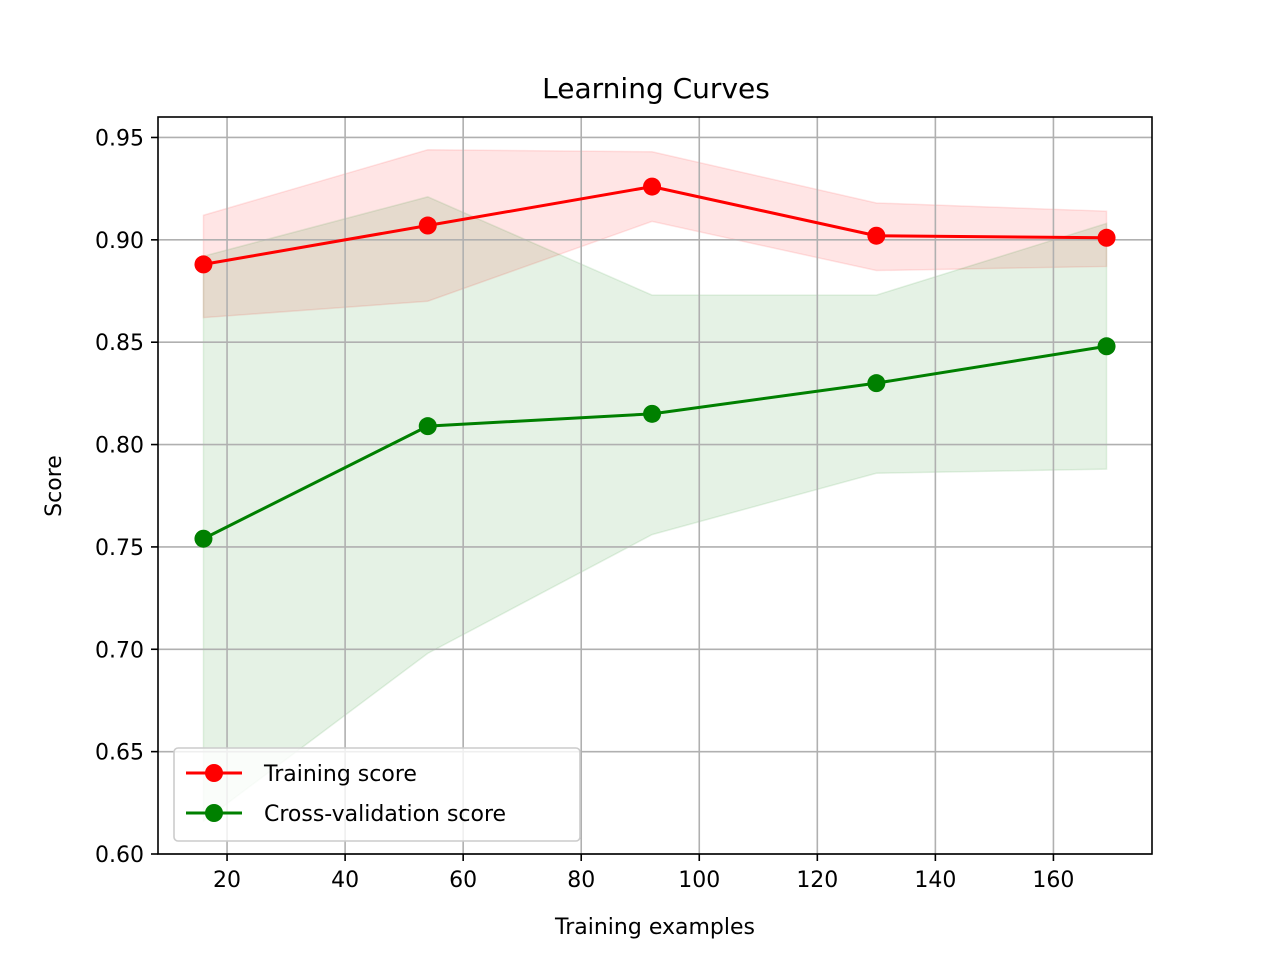 Image resolution: width=1280 pixels, height=960 pixels. I want to click on x-tick-label-6: 140, so click(935, 880).